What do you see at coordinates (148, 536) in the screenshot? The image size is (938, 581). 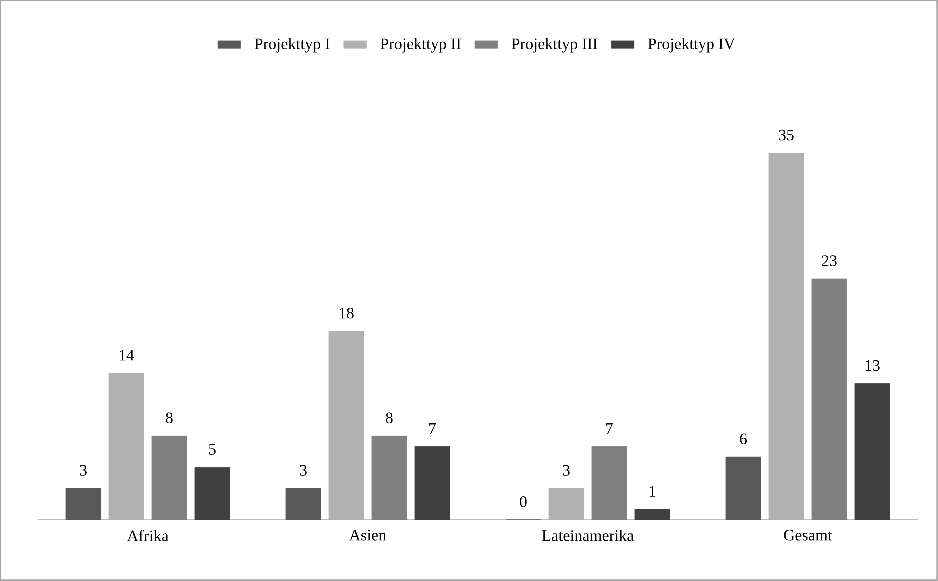 I see `x-tick-label: Afrika` at bounding box center [148, 536].